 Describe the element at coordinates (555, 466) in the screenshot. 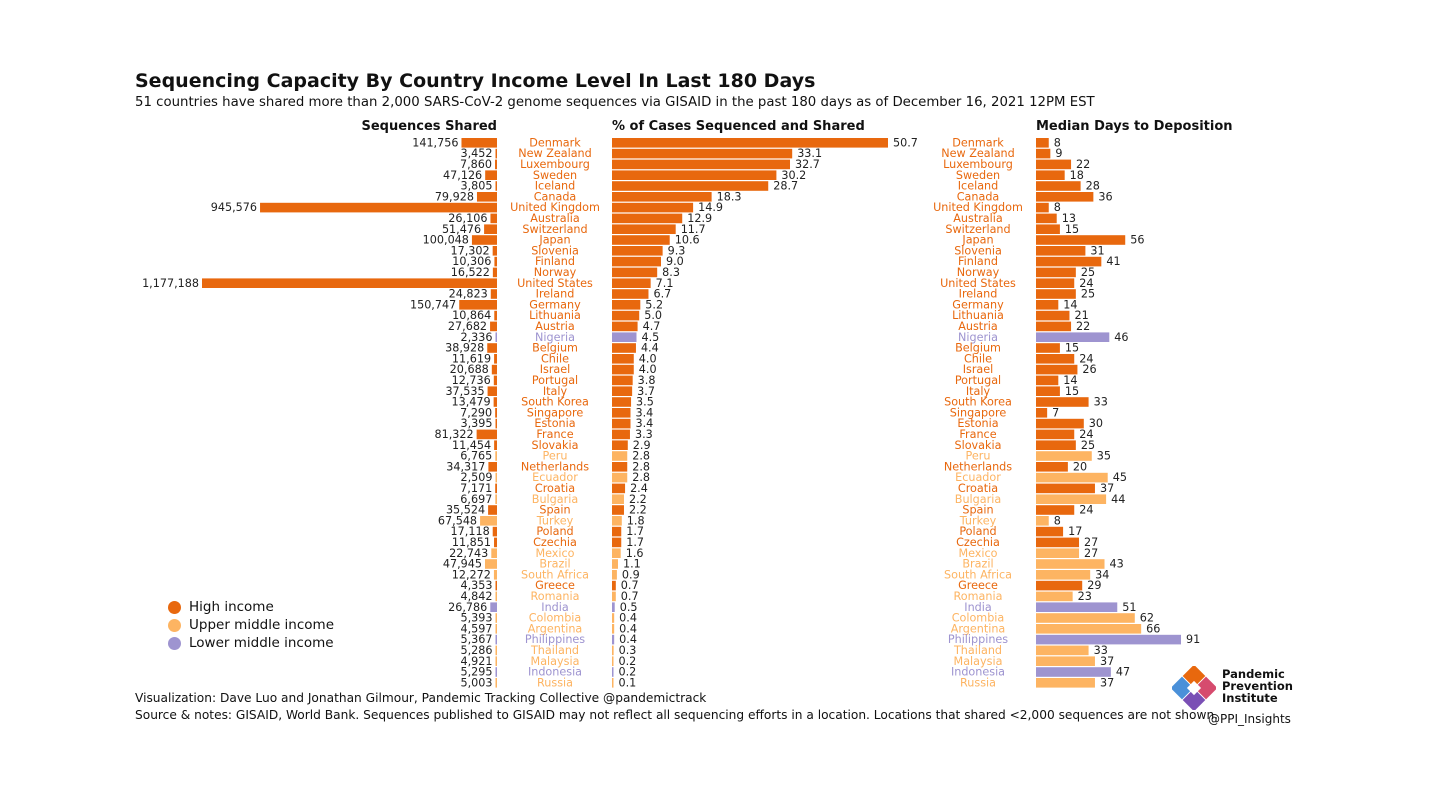

I see `country-label: Netherlands` at that location.